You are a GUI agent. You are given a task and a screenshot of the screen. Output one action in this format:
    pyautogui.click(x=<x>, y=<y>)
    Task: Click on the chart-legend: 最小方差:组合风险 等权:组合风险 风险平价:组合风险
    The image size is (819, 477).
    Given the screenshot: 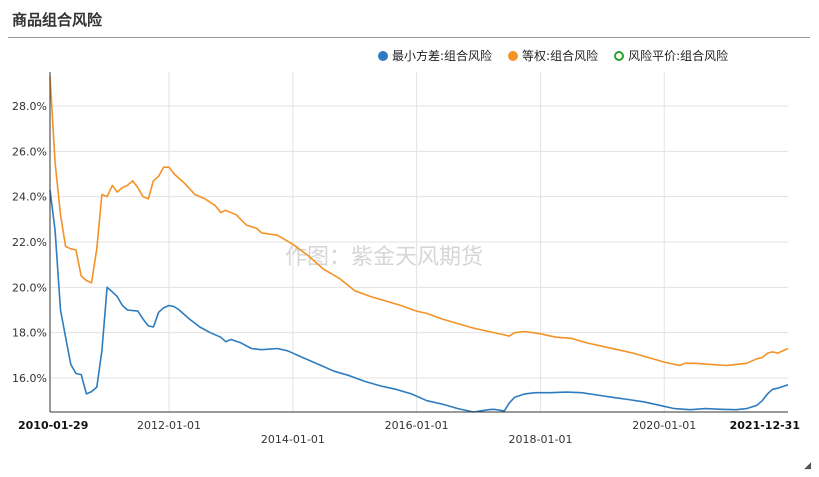 What is the action you would take?
    pyautogui.click(x=553, y=55)
    